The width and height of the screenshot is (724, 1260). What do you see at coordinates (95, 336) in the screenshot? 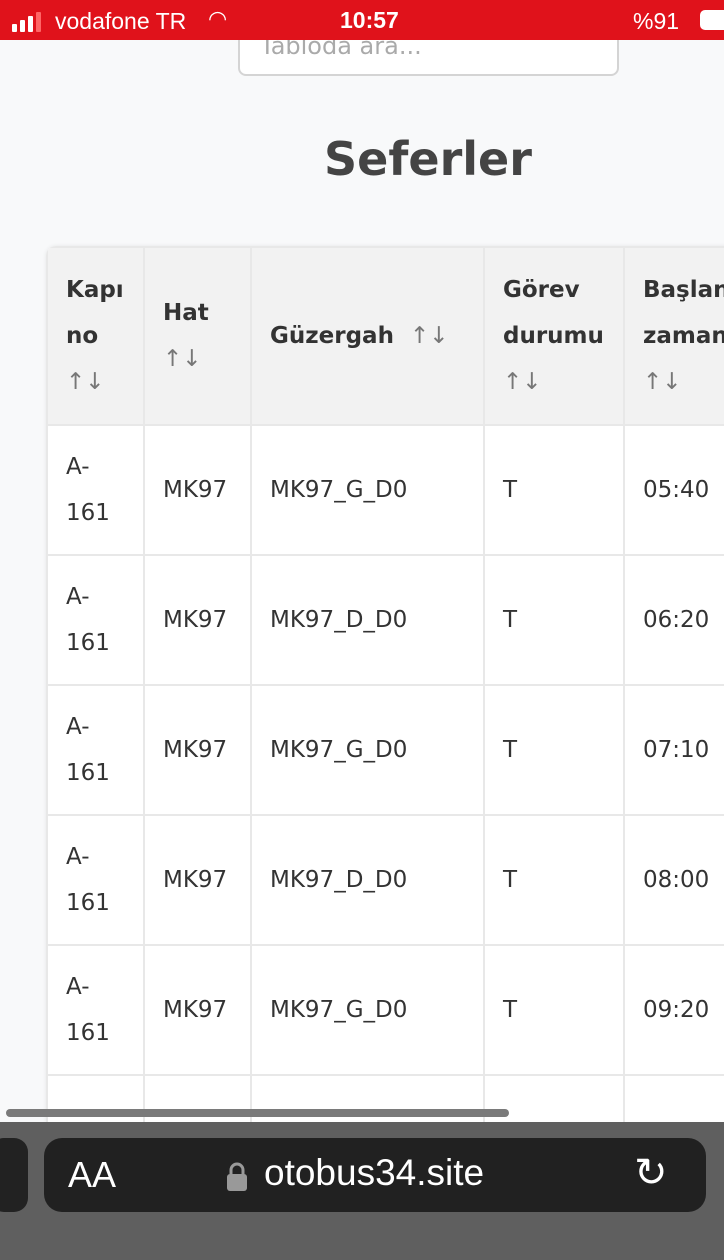
I see `column-header-kapi-no: Kapı no ↑↓` at bounding box center [95, 336].